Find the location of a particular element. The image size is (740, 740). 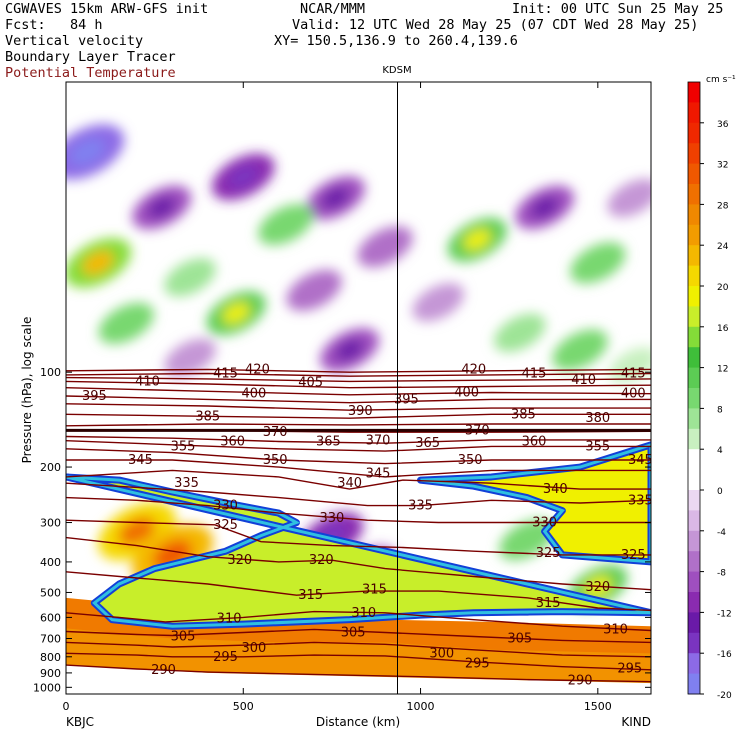

y-tick-label: 700 is located at coordinates (50, 639).